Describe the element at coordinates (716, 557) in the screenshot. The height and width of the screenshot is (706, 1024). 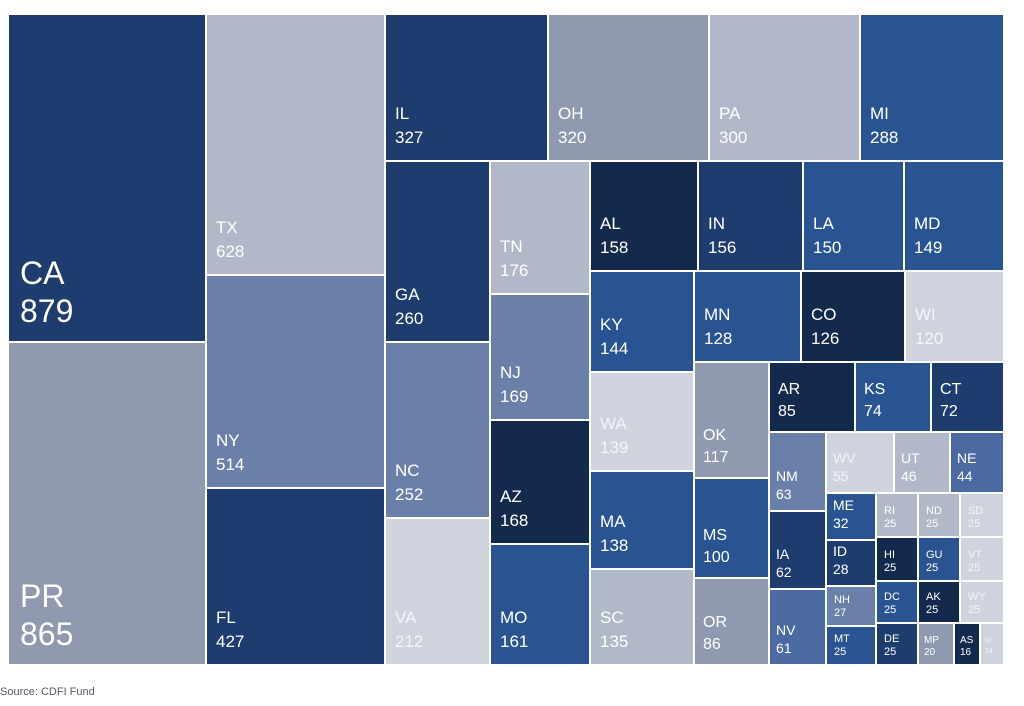
I see `tile-value-ms: 100` at that location.